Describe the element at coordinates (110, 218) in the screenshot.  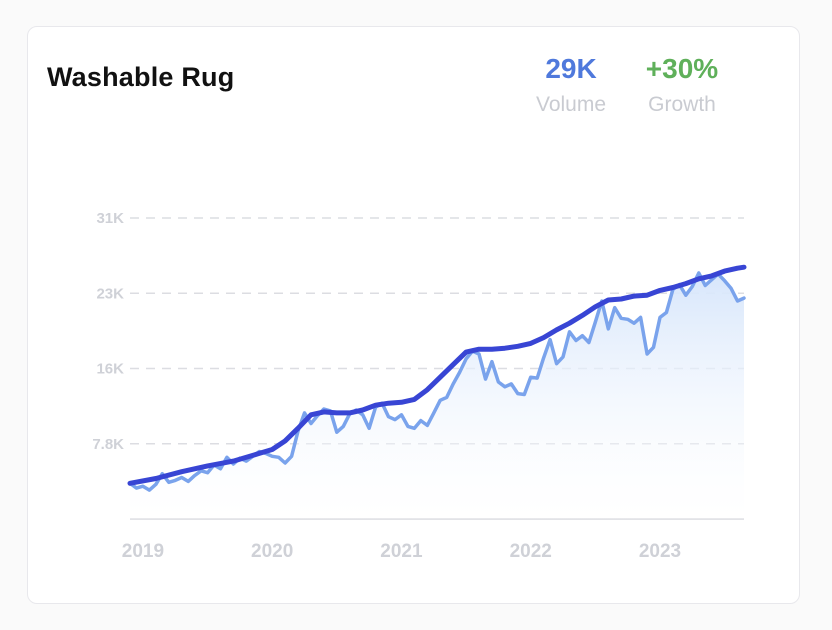
I see `y-tick-label: 31K` at that location.